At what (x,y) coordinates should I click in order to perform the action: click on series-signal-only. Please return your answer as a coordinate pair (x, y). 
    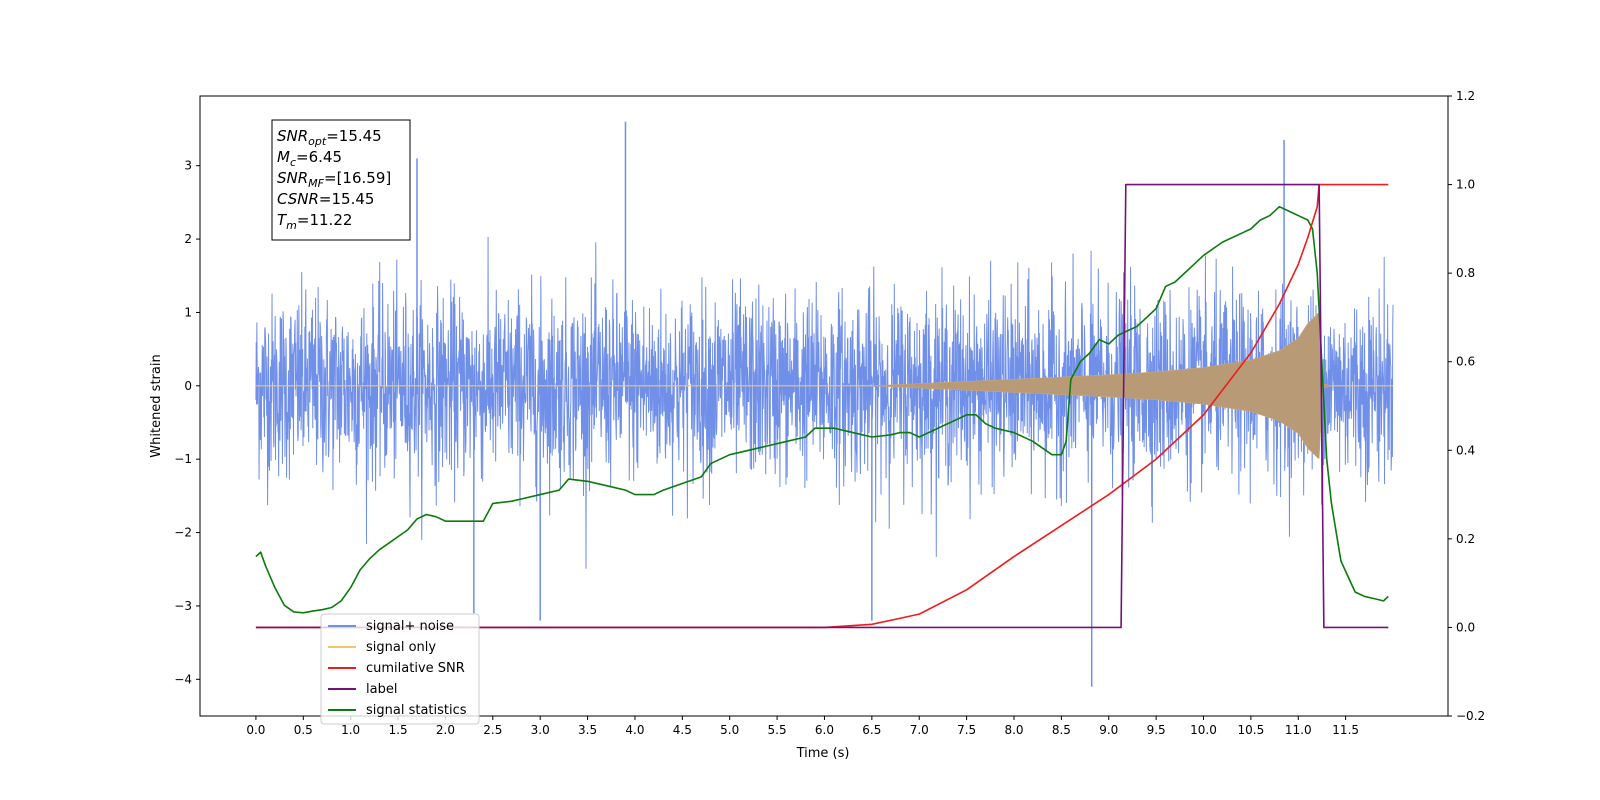
    Looking at the image, I should click on (824, 385).